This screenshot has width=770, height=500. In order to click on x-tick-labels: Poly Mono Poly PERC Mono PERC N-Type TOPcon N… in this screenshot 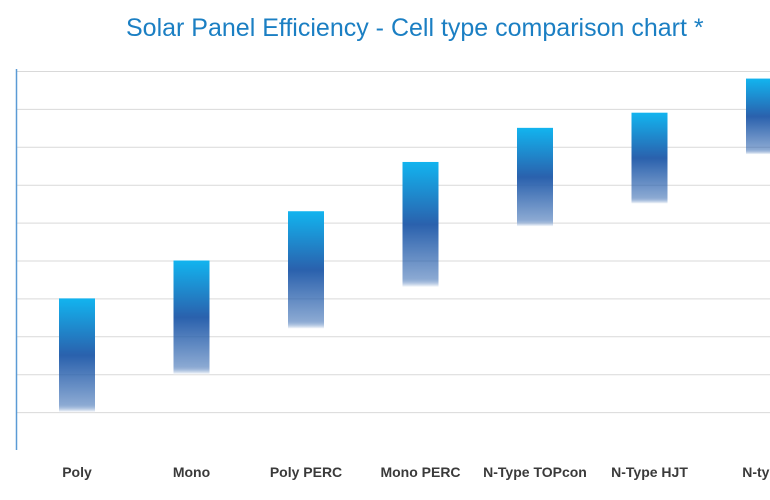, I will do `click(416, 472)`.